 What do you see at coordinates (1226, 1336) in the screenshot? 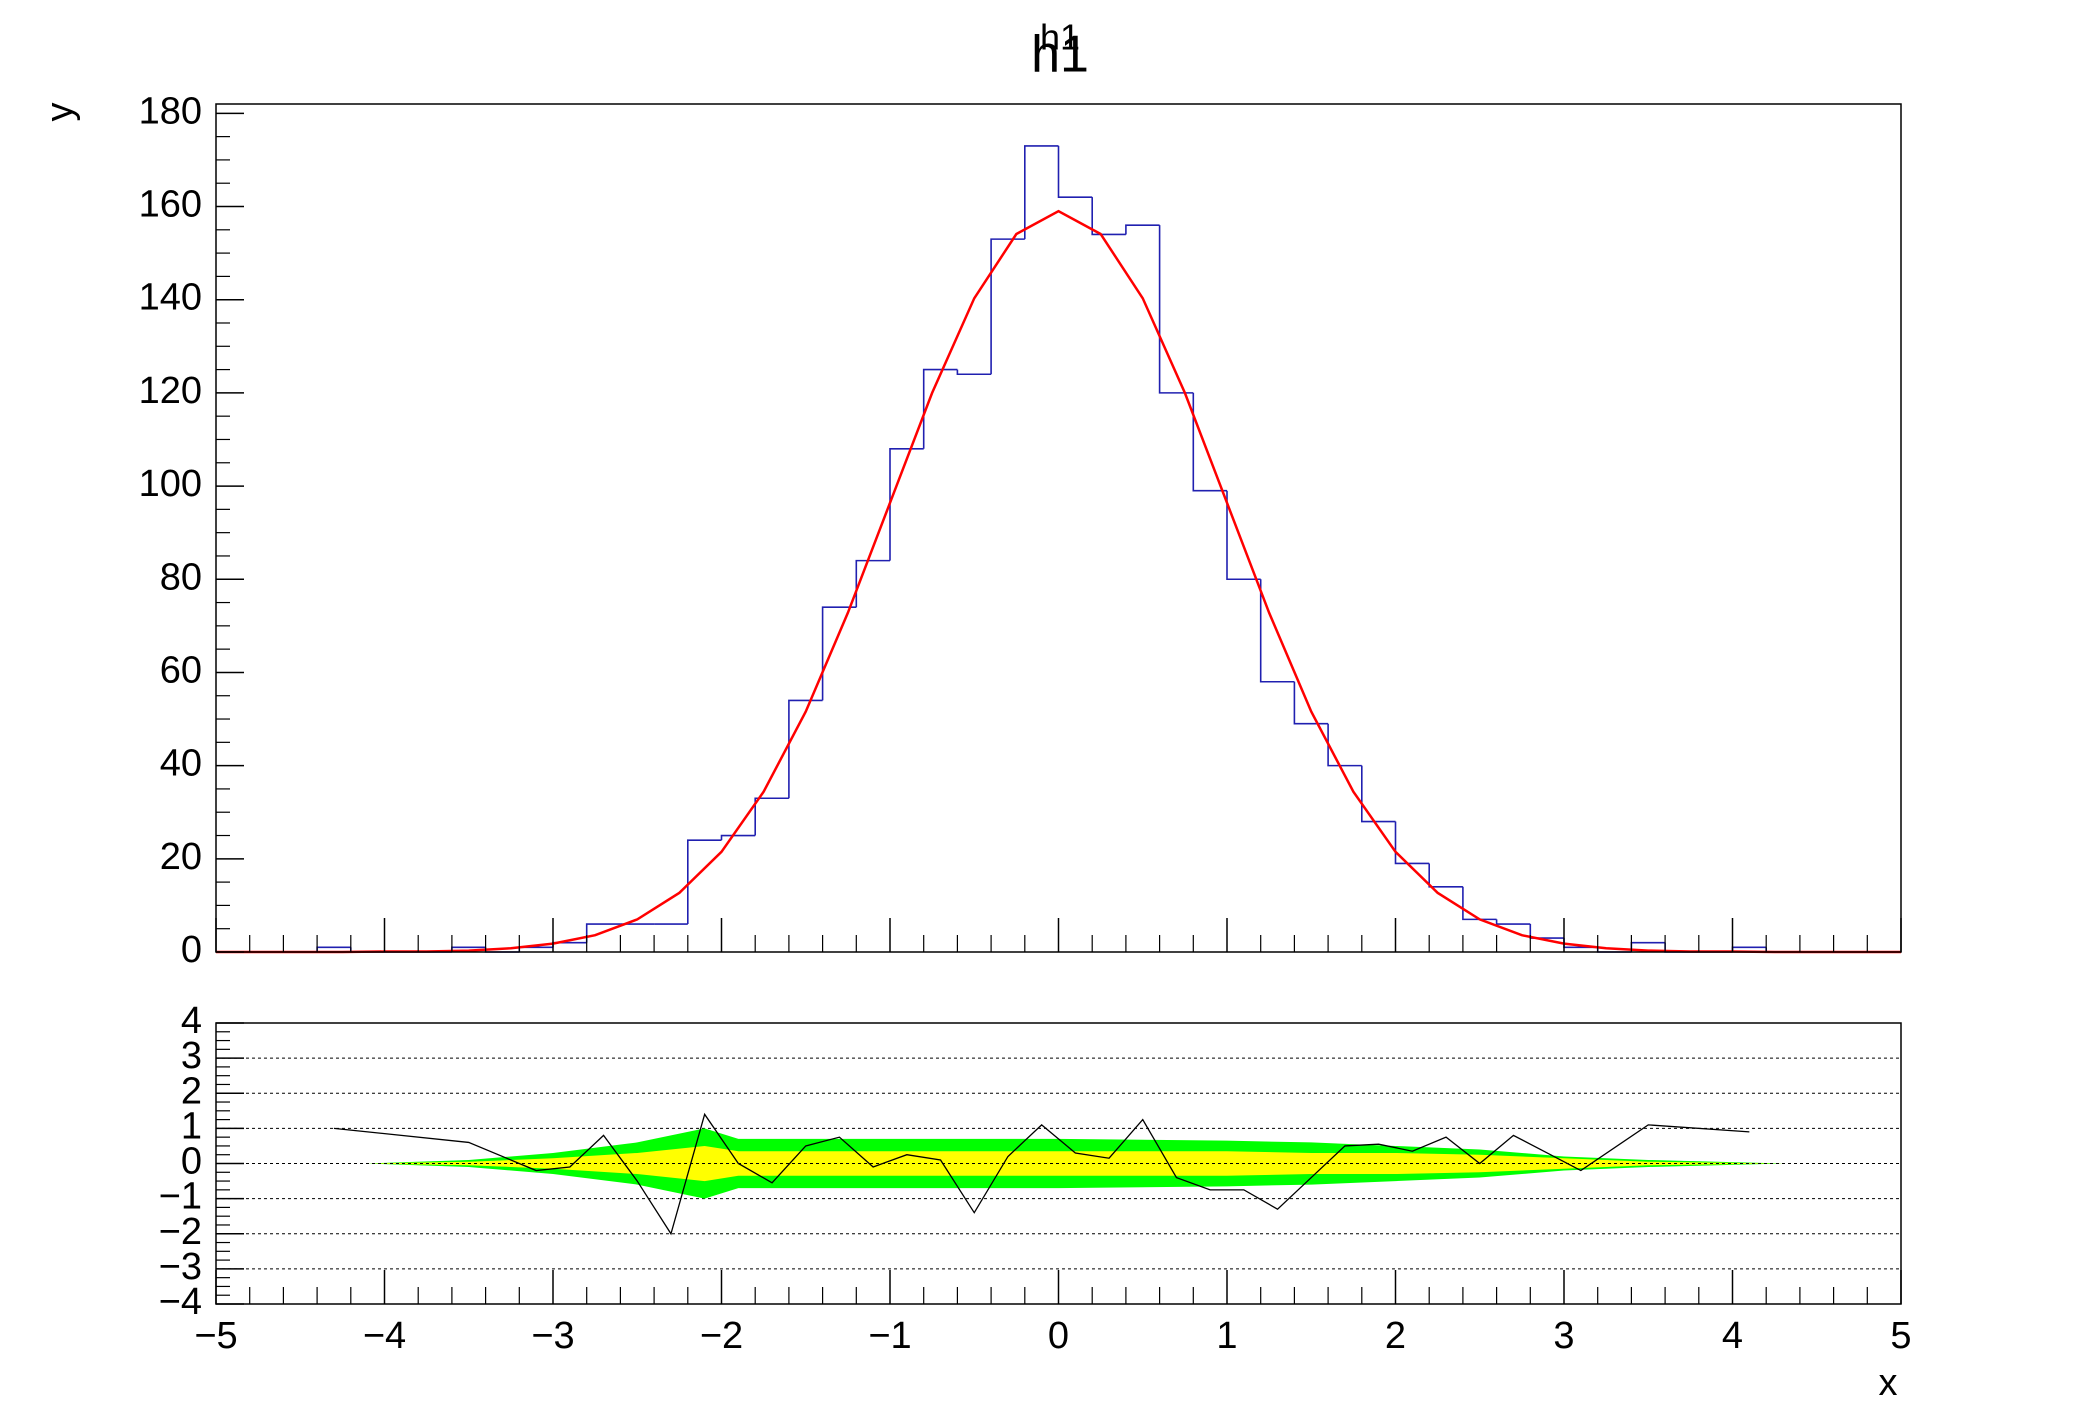
I see `x-tick-label: 1` at bounding box center [1226, 1336].